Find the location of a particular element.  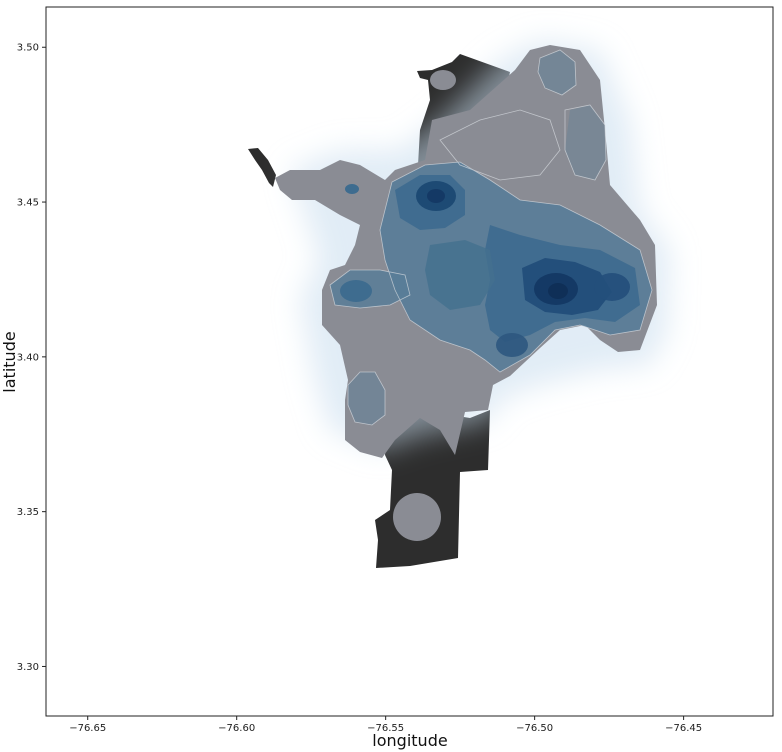

x-tick-label: −76.65 is located at coordinates (87, 728).